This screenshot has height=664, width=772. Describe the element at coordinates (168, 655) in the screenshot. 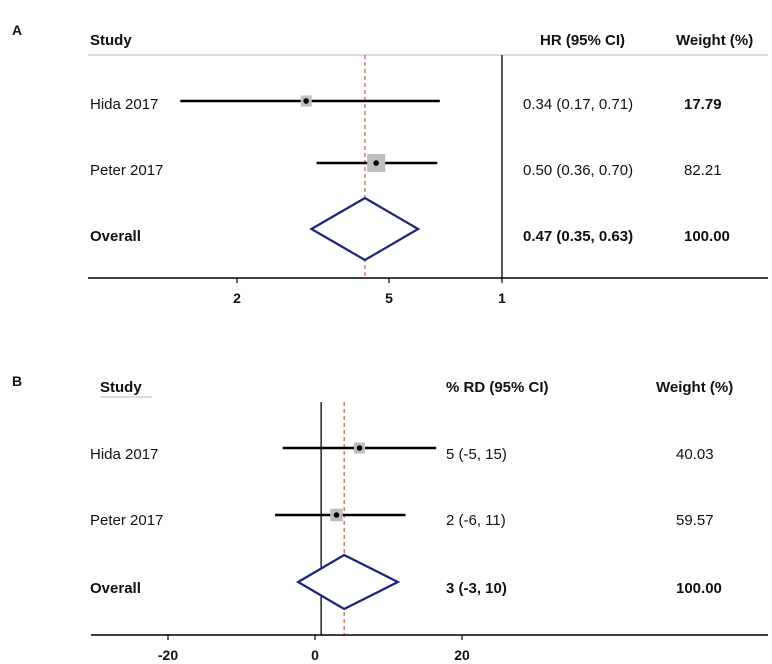

I see `x-tick-label: -20` at that location.